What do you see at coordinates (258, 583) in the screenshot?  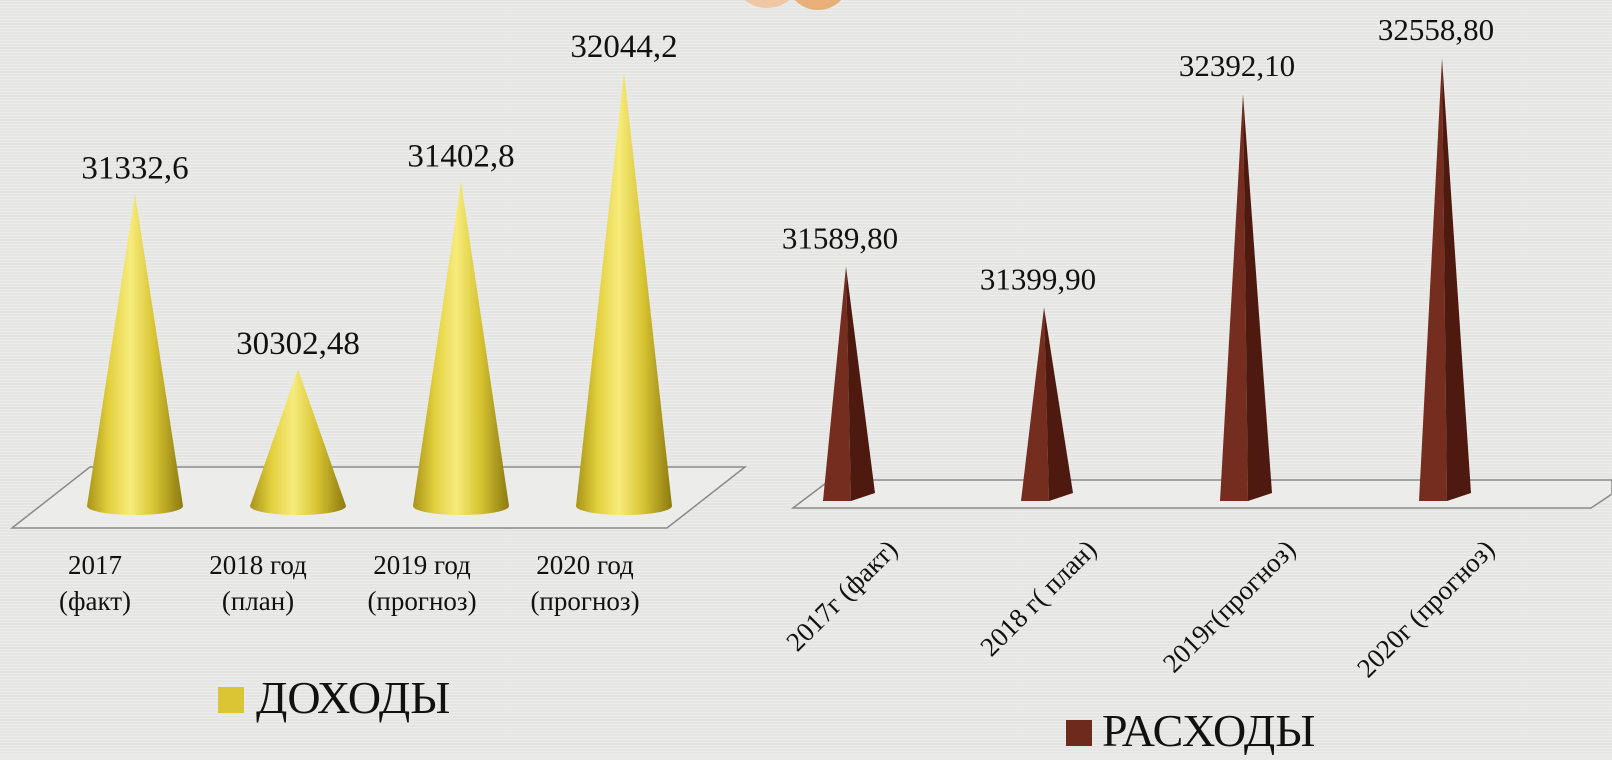 I see `income-category-label: 2018 год (план)` at bounding box center [258, 583].